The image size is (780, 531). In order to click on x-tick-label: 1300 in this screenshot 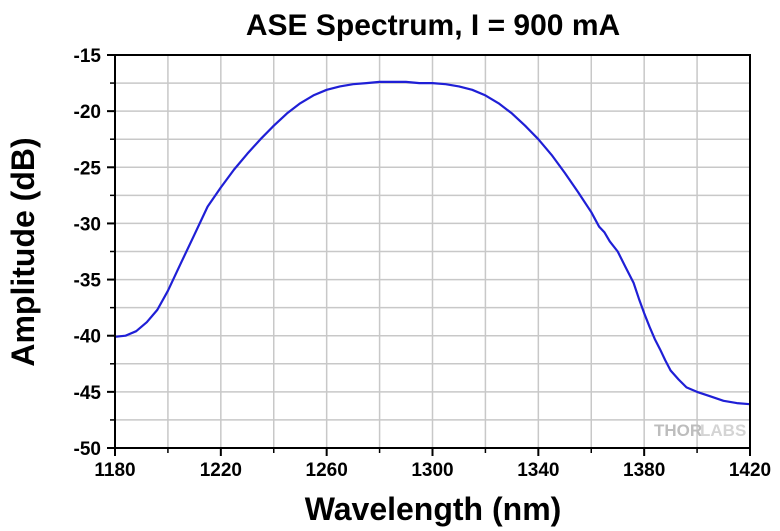, I will do `click(432, 470)`.